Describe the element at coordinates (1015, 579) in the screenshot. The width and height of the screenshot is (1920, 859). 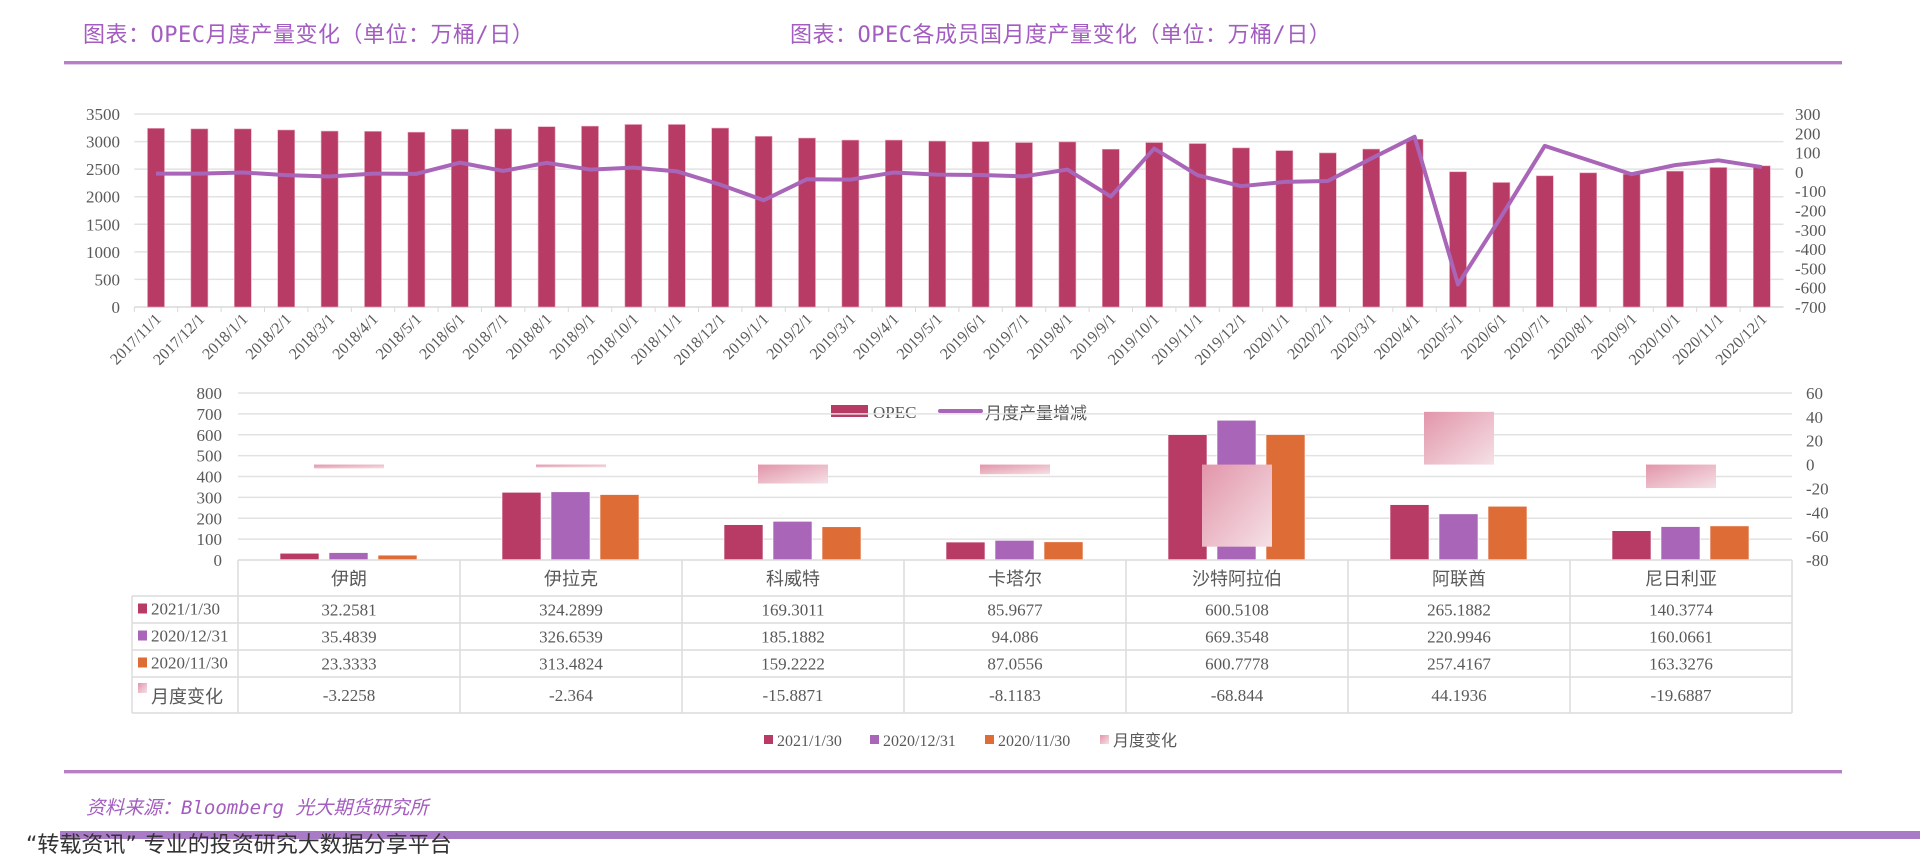
I see `table-header-country: 卡塔尔` at that location.